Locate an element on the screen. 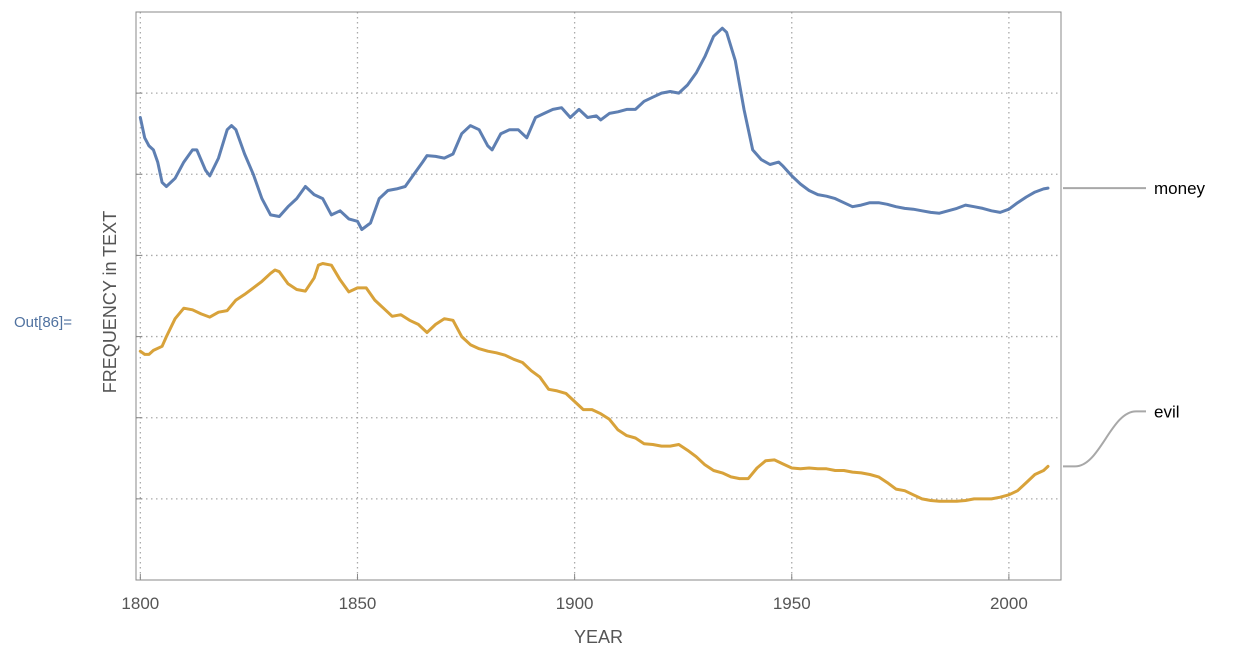  x-tick-label: 1800 is located at coordinates (140, 603).